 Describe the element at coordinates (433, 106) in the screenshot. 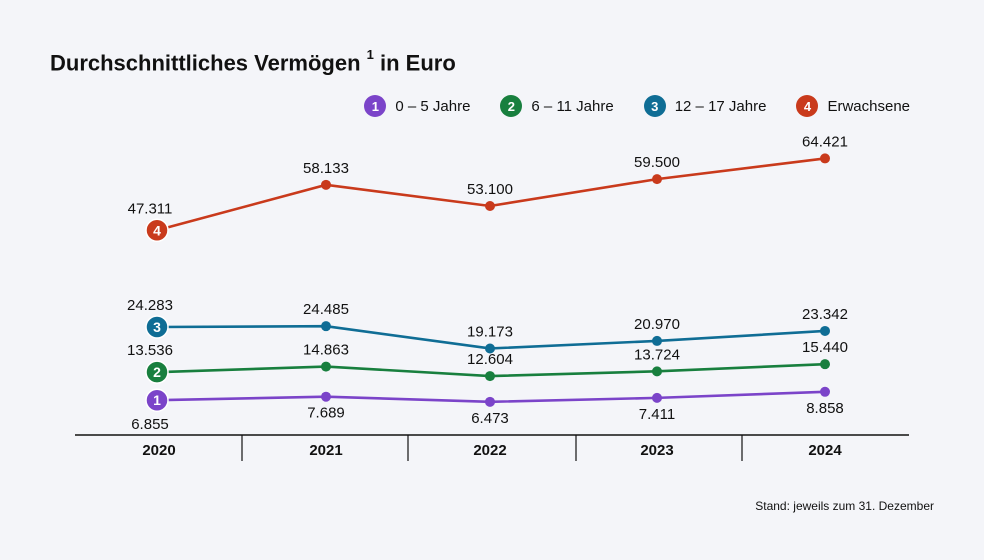

I see `legend-label: 0 – 5 Jahre` at that location.